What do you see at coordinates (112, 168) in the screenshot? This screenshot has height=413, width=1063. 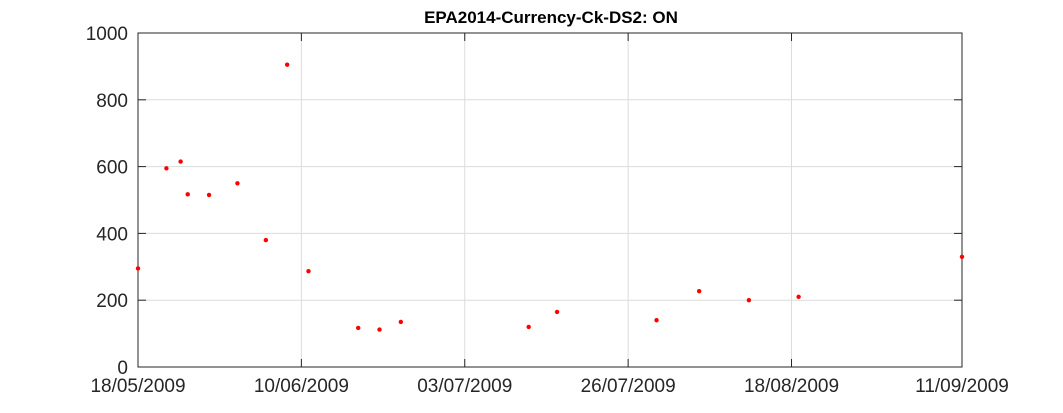 I see `y-tick-label: 600` at bounding box center [112, 168].